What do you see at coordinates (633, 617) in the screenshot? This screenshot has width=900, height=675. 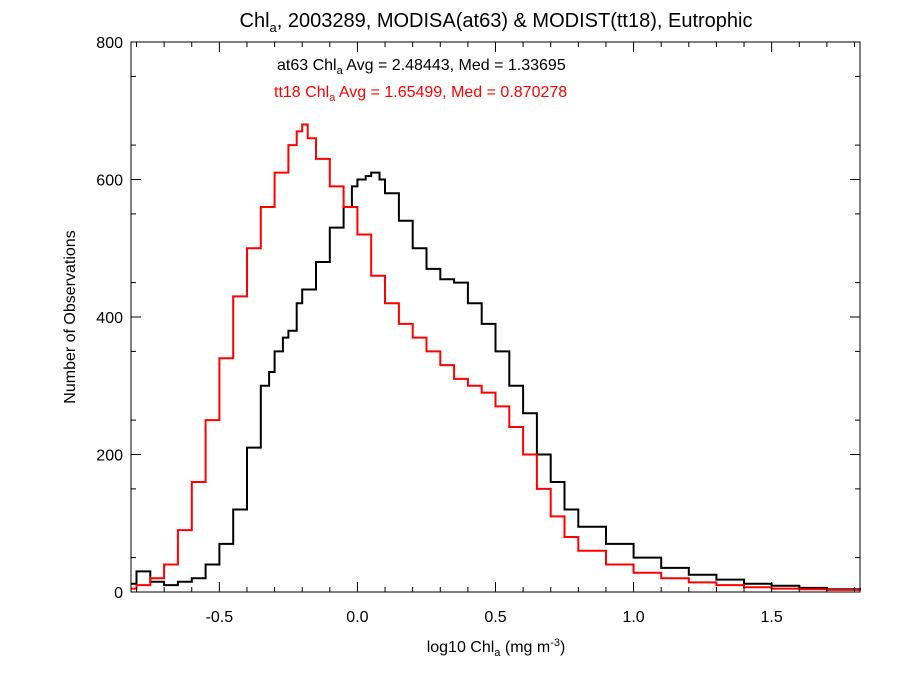 I see `x-tick-label: 1.0` at bounding box center [633, 617].